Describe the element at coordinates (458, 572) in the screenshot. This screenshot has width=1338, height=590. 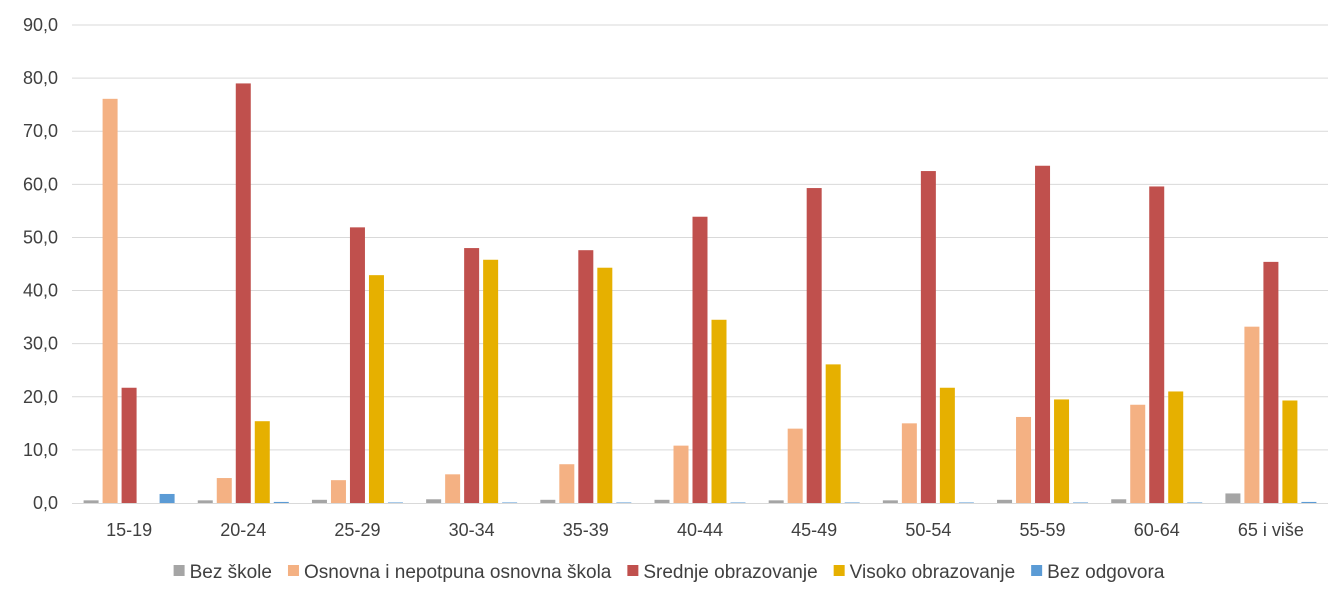
I see `legend-label: Osnovna i nepotpuna osnovna škola` at that location.